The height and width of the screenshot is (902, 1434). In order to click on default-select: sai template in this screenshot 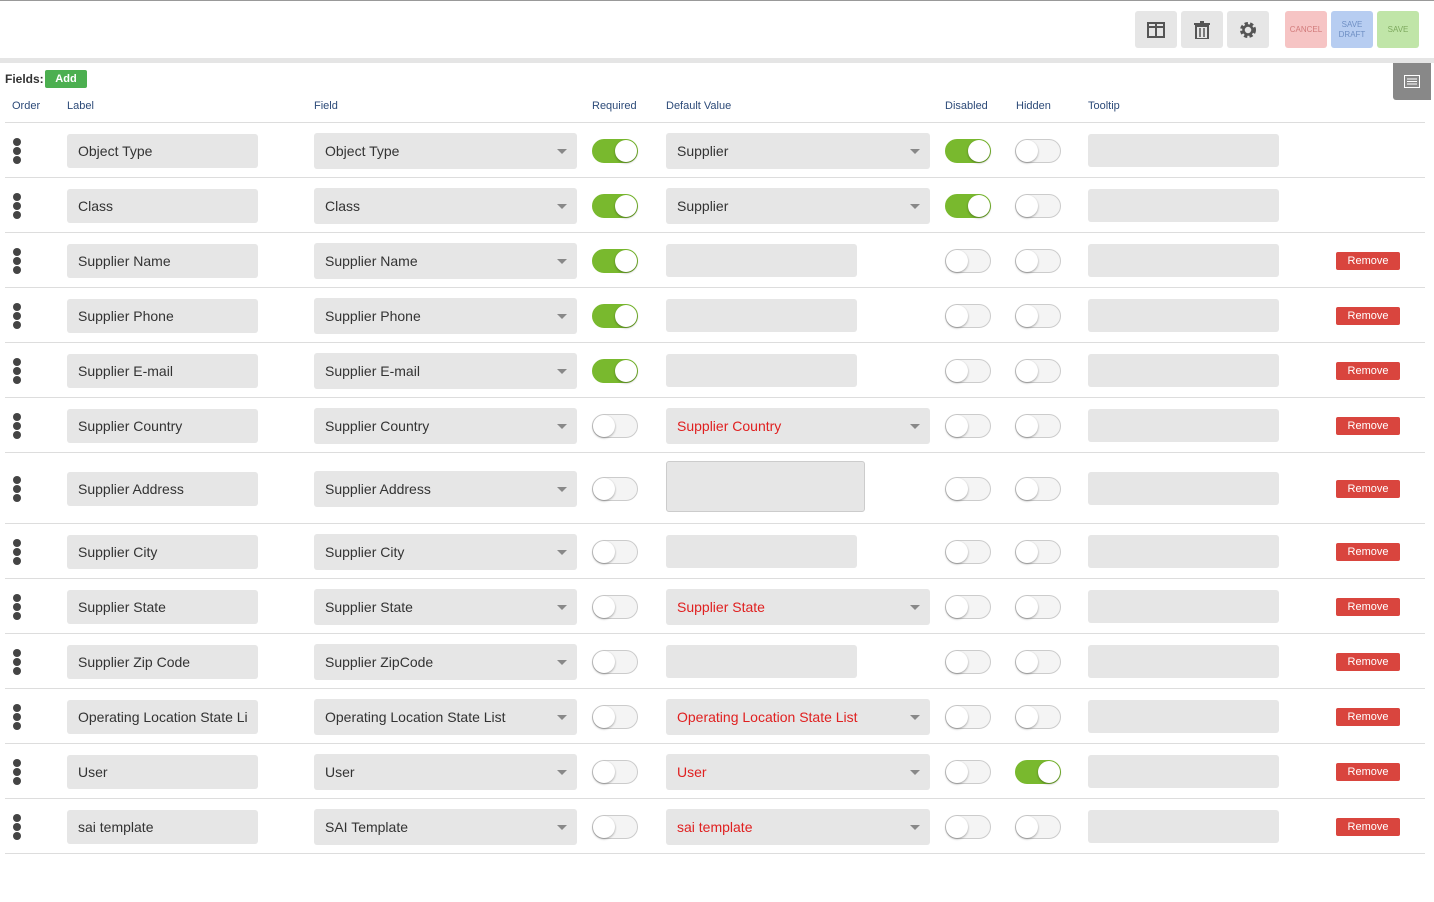, I will do `click(798, 826)`.